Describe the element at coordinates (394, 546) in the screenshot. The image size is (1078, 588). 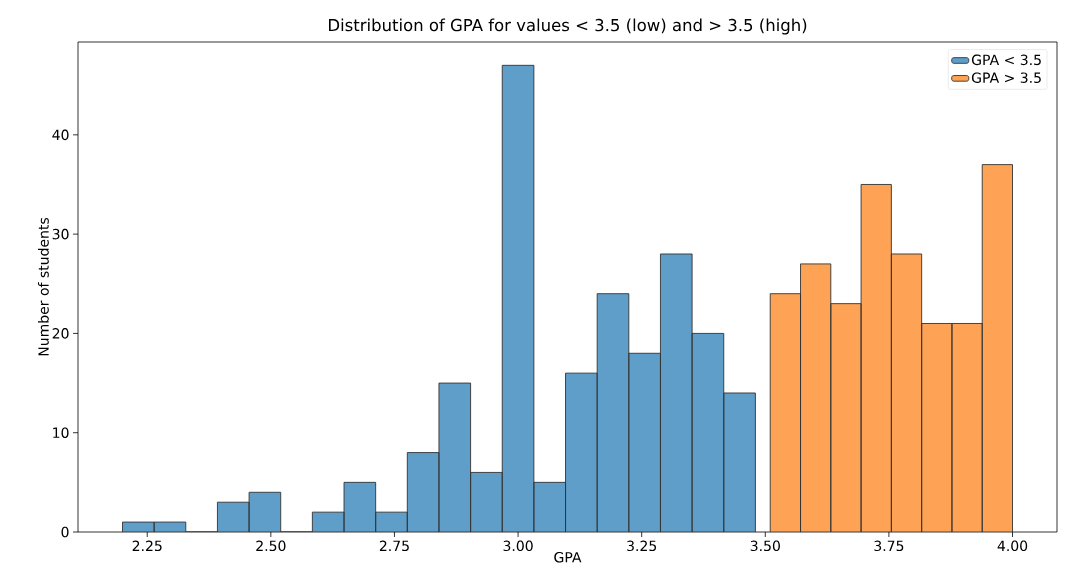
I see `x-tick-label: 2.75` at that location.